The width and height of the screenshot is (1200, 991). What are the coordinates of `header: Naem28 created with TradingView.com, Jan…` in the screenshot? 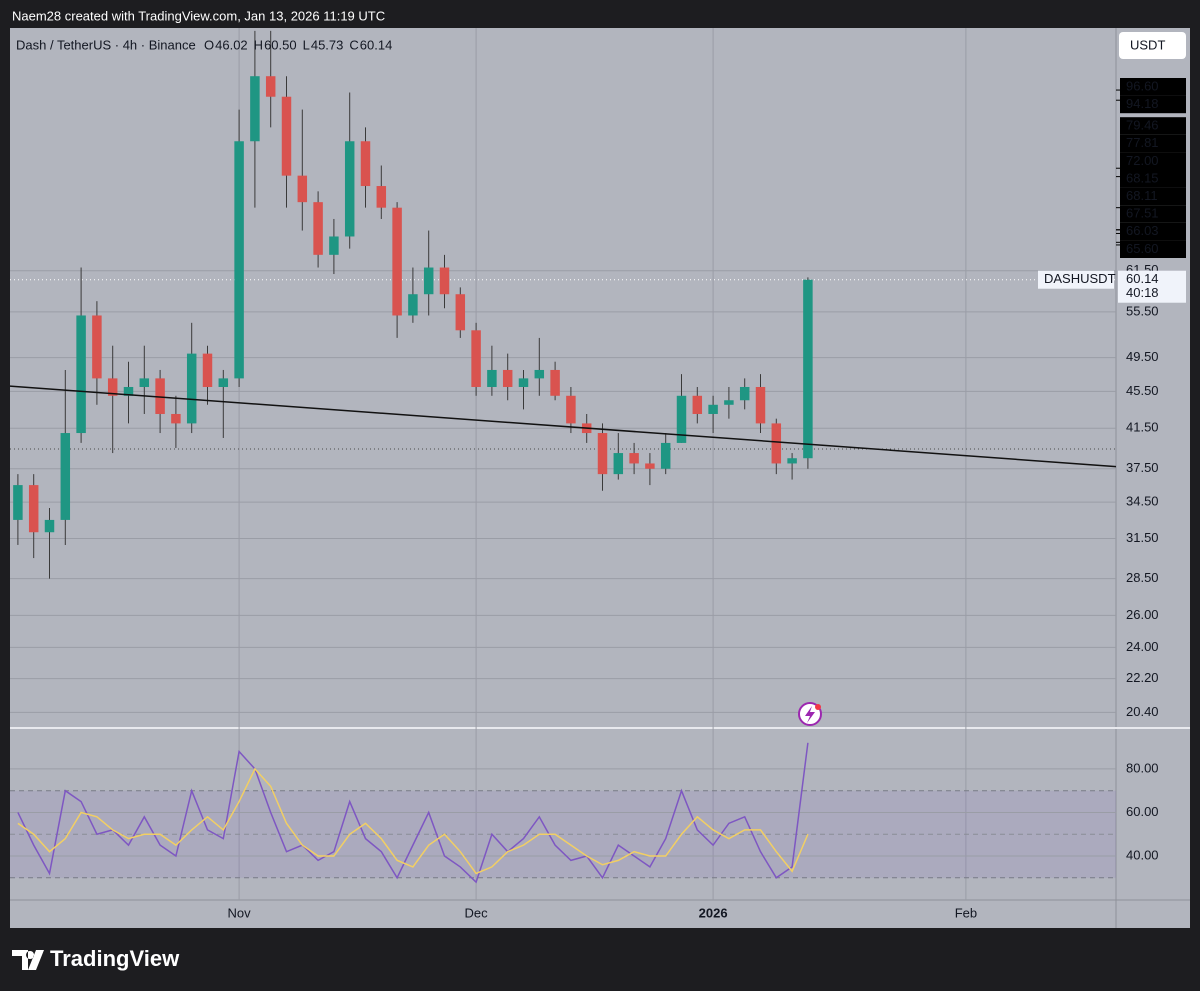 It's located at (198, 15).